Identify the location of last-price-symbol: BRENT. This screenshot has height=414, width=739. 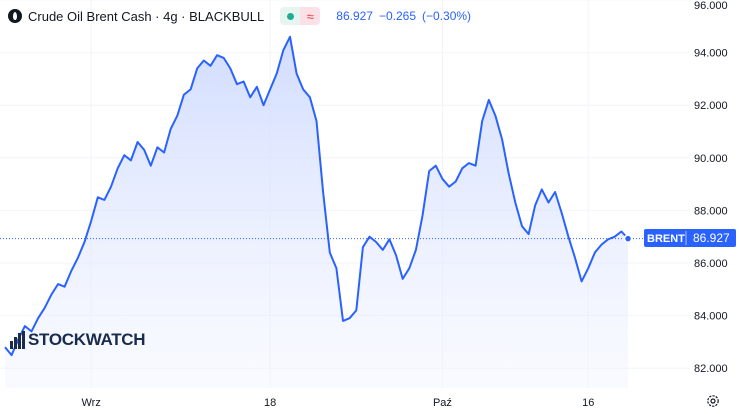
(666, 239).